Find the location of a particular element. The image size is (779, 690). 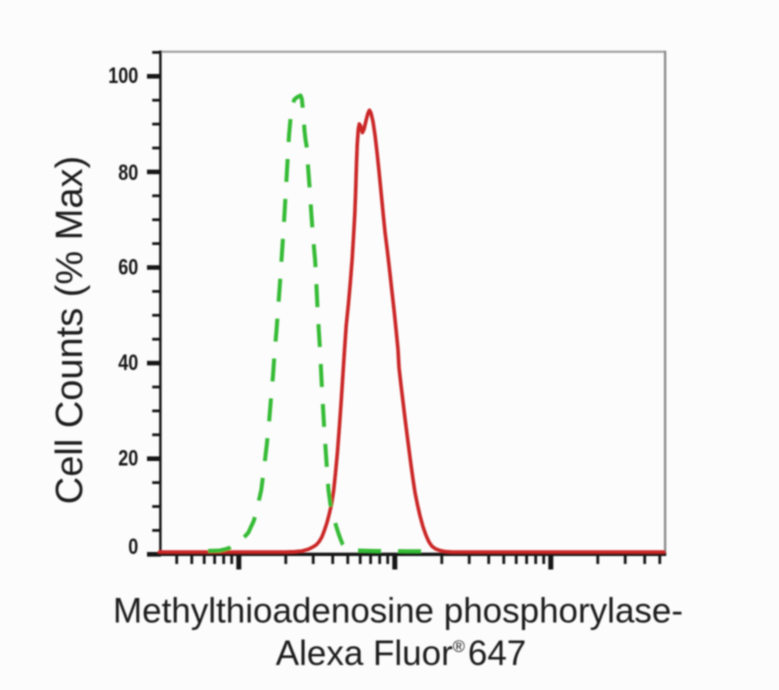

svg-text: 80 is located at coordinates (128, 173).